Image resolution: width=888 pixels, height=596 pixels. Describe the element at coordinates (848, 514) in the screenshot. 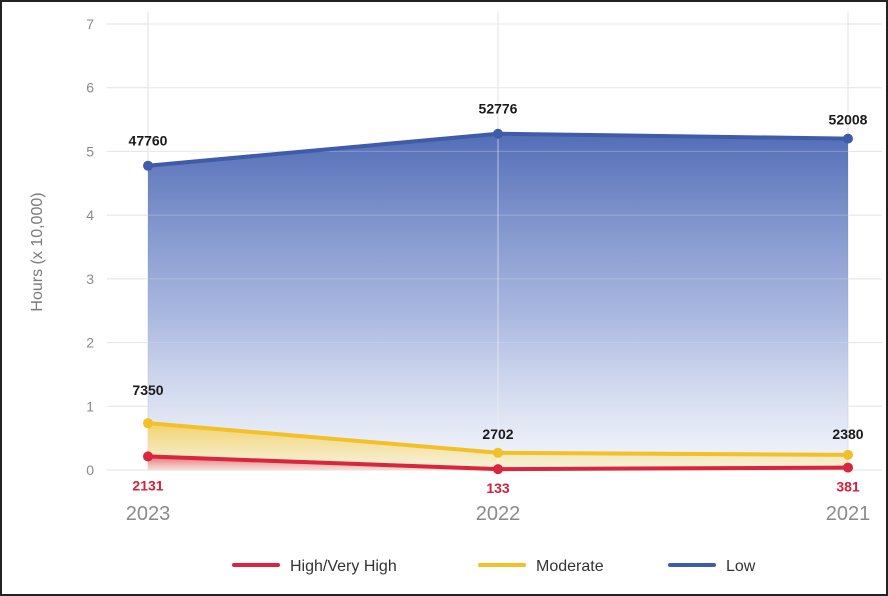

I see `x-tick-label-2021: 2021` at that location.